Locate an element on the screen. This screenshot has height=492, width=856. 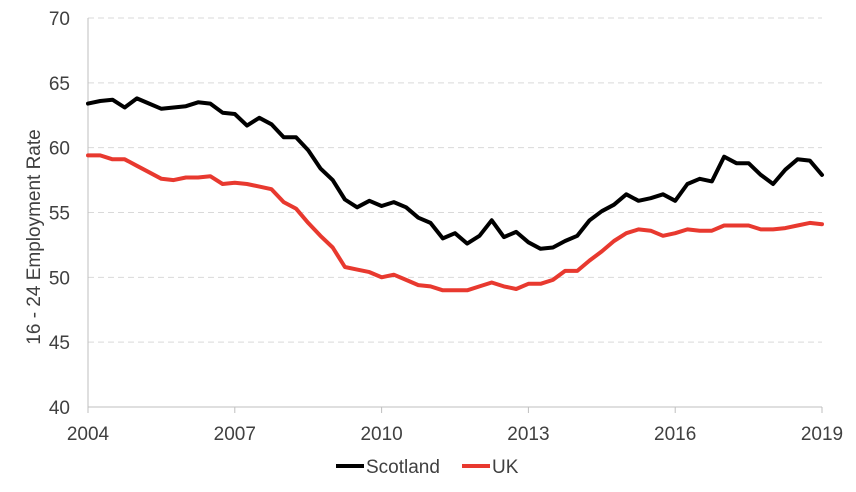
y-tick-label: 50 is located at coordinates (59, 278).